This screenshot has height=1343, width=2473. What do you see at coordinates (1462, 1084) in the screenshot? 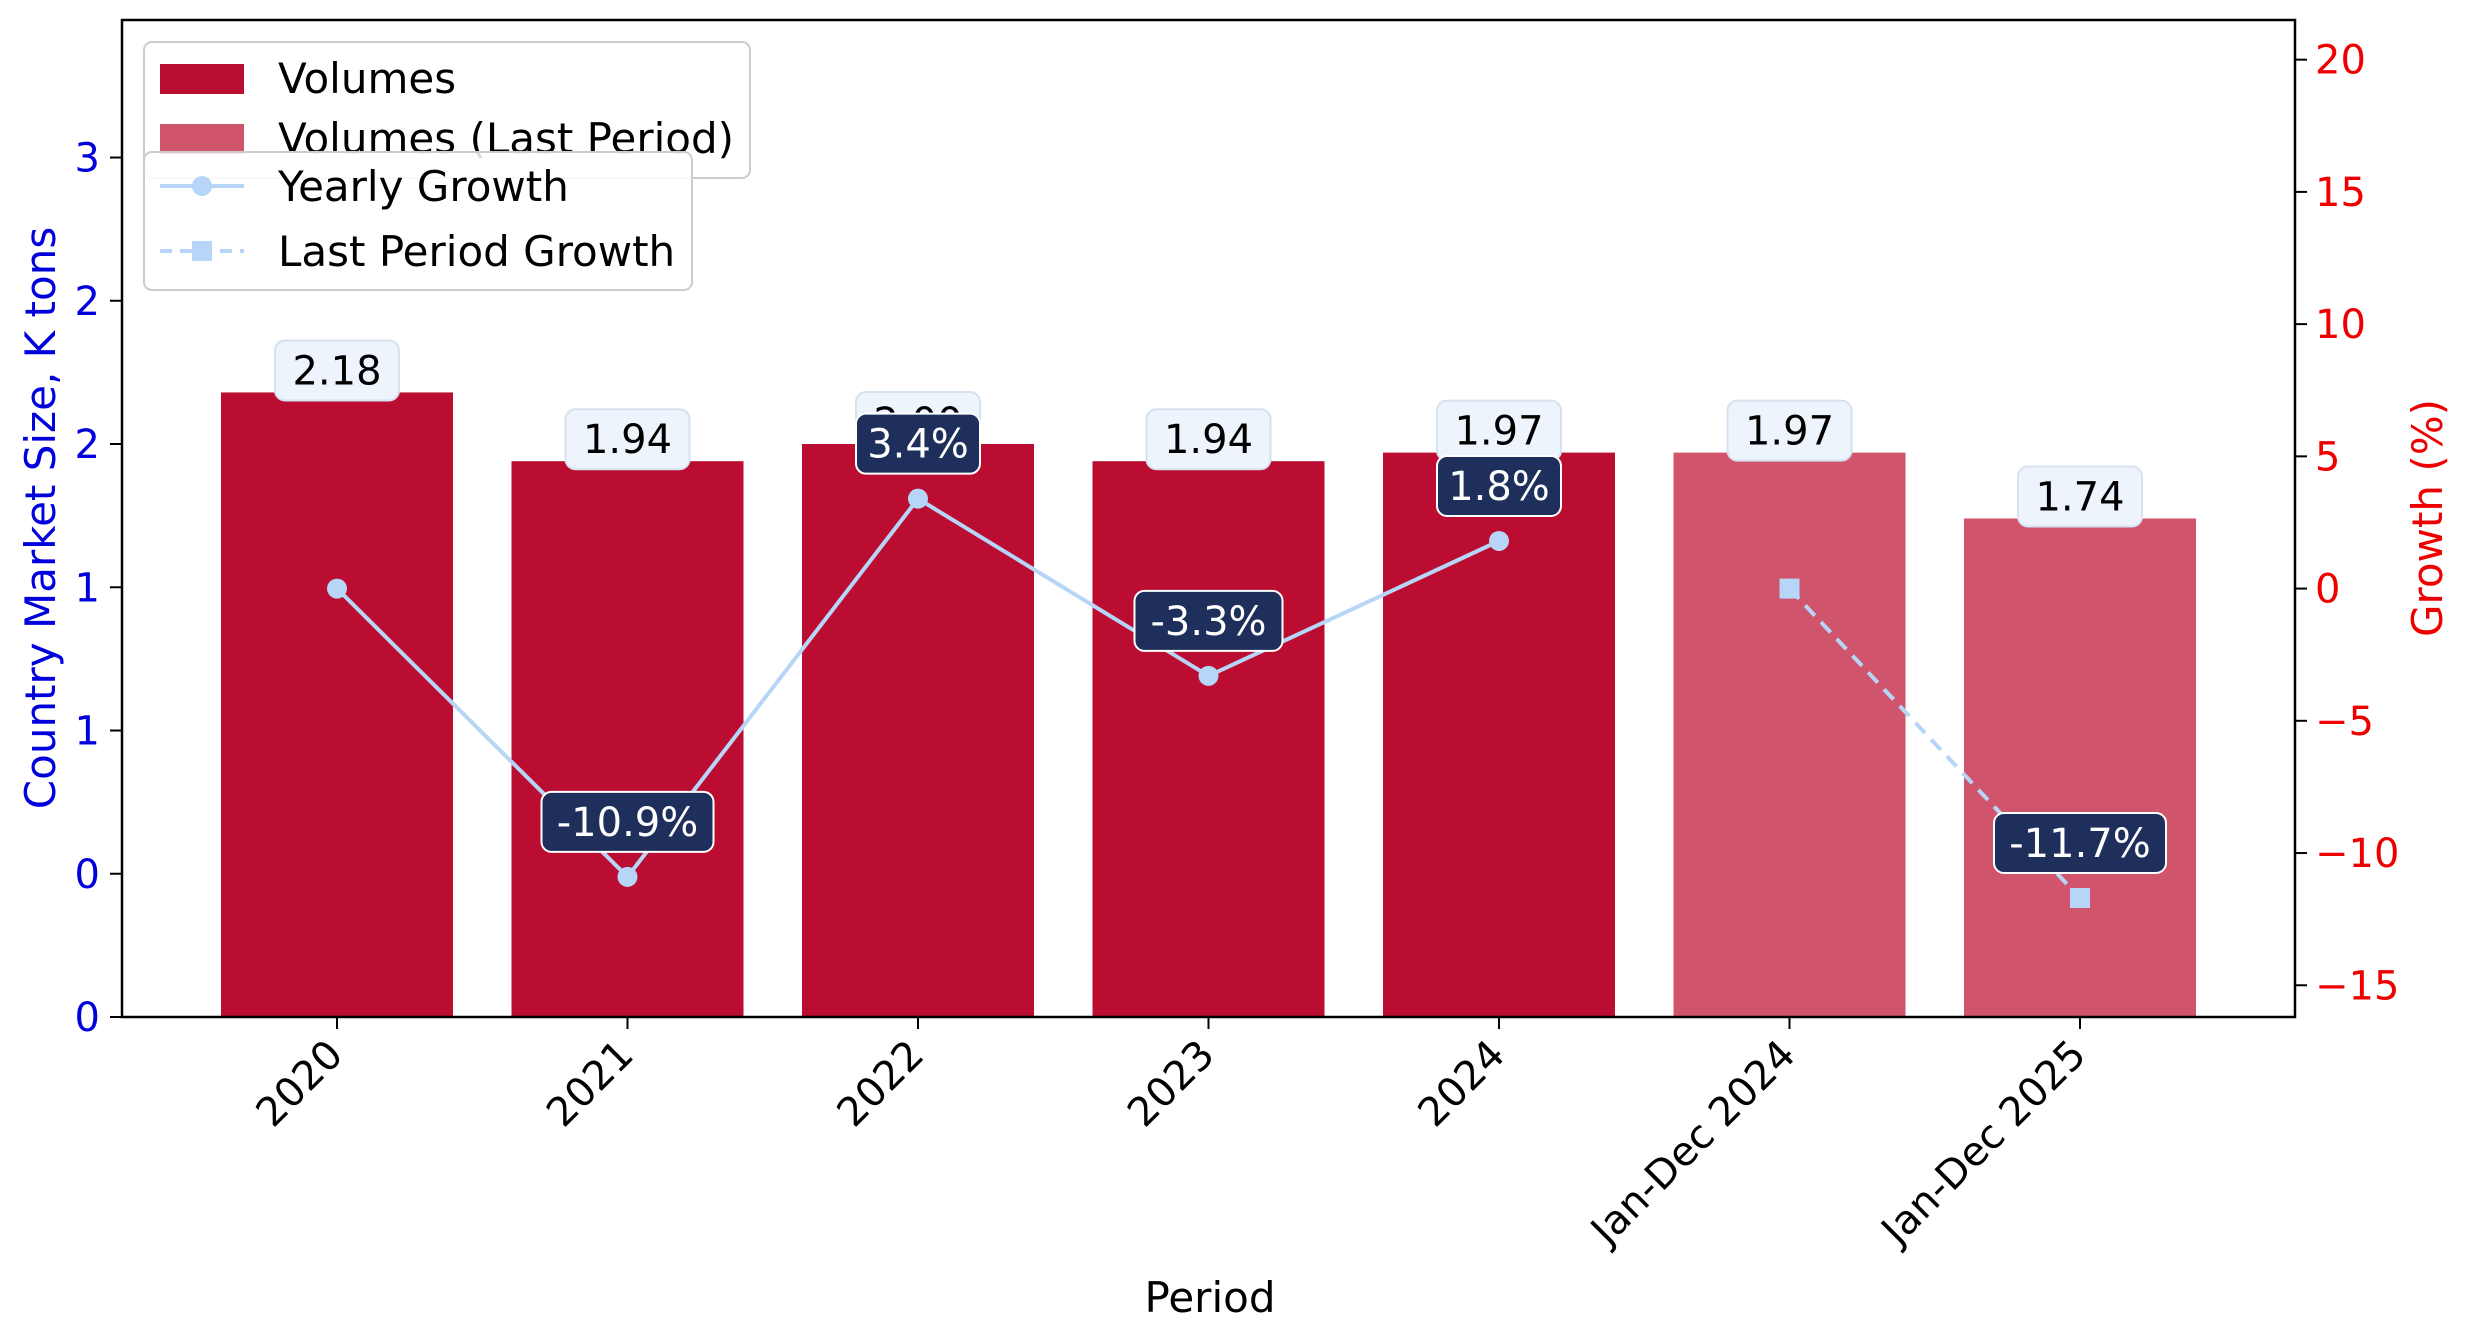
I see `x-tick-label-2024: 2024` at bounding box center [1462, 1084].